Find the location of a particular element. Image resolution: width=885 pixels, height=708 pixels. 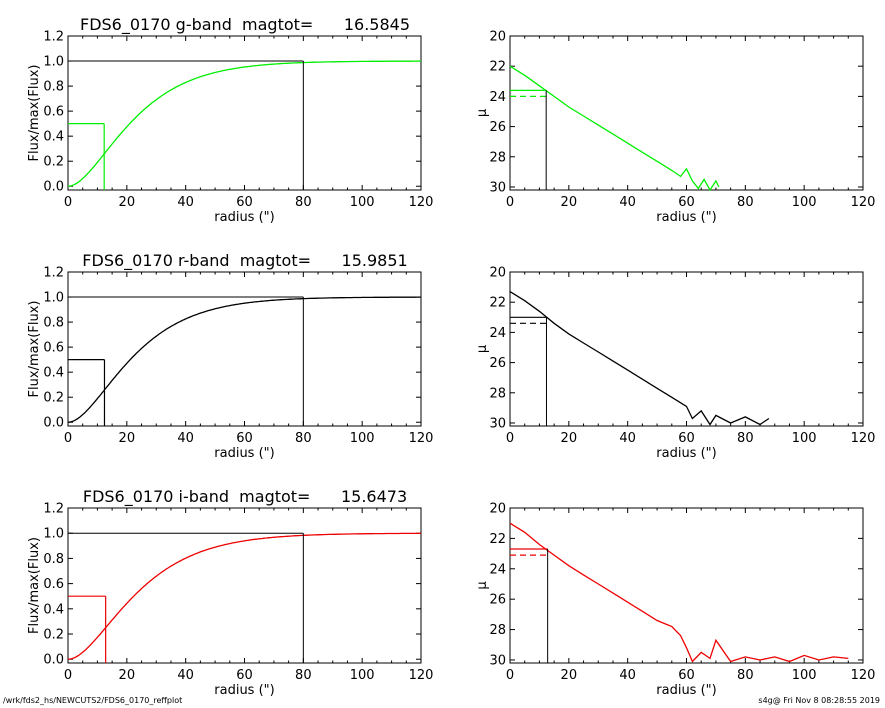

y-tick-label: 0.4 is located at coordinates (53, 609).